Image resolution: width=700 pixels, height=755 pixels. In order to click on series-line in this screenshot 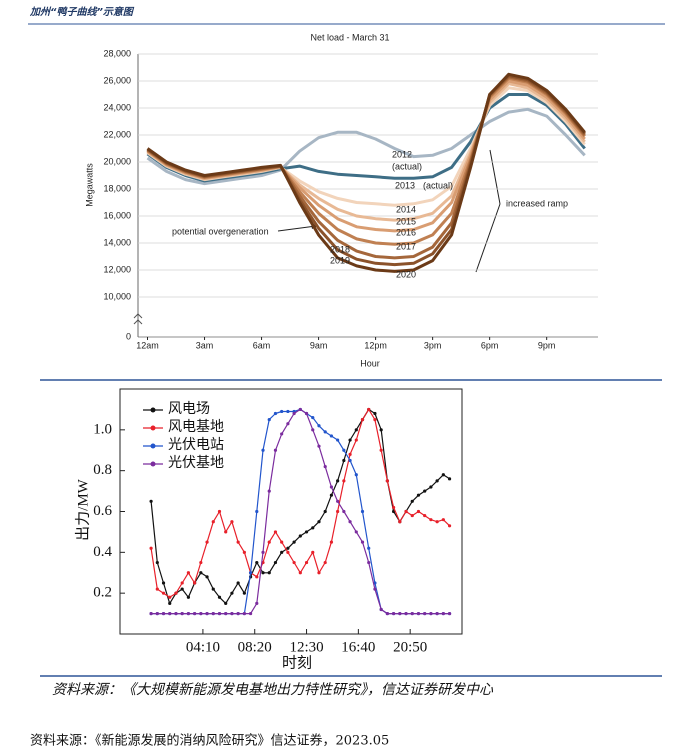, I will do `click(366, 156)`.